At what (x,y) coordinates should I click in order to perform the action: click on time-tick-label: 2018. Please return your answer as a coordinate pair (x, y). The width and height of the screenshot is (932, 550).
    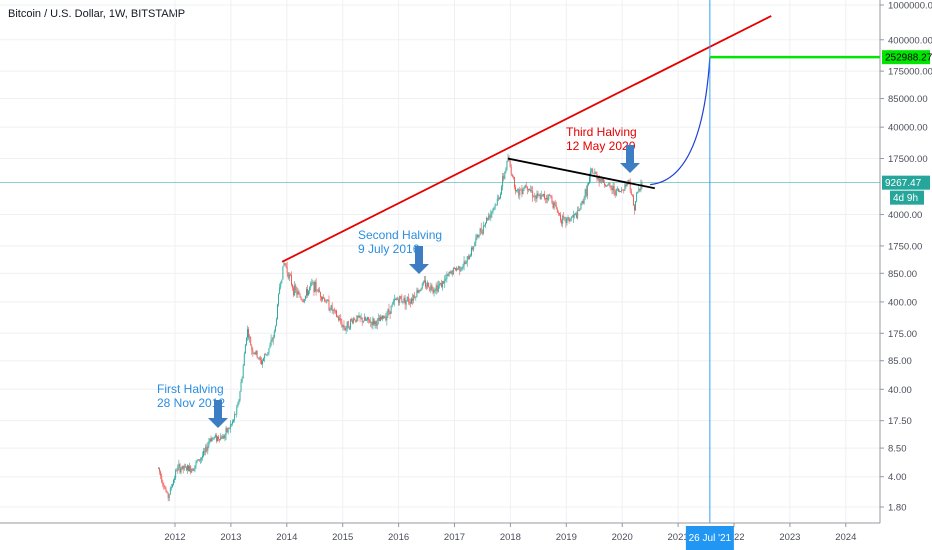
    Looking at the image, I should click on (510, 537).